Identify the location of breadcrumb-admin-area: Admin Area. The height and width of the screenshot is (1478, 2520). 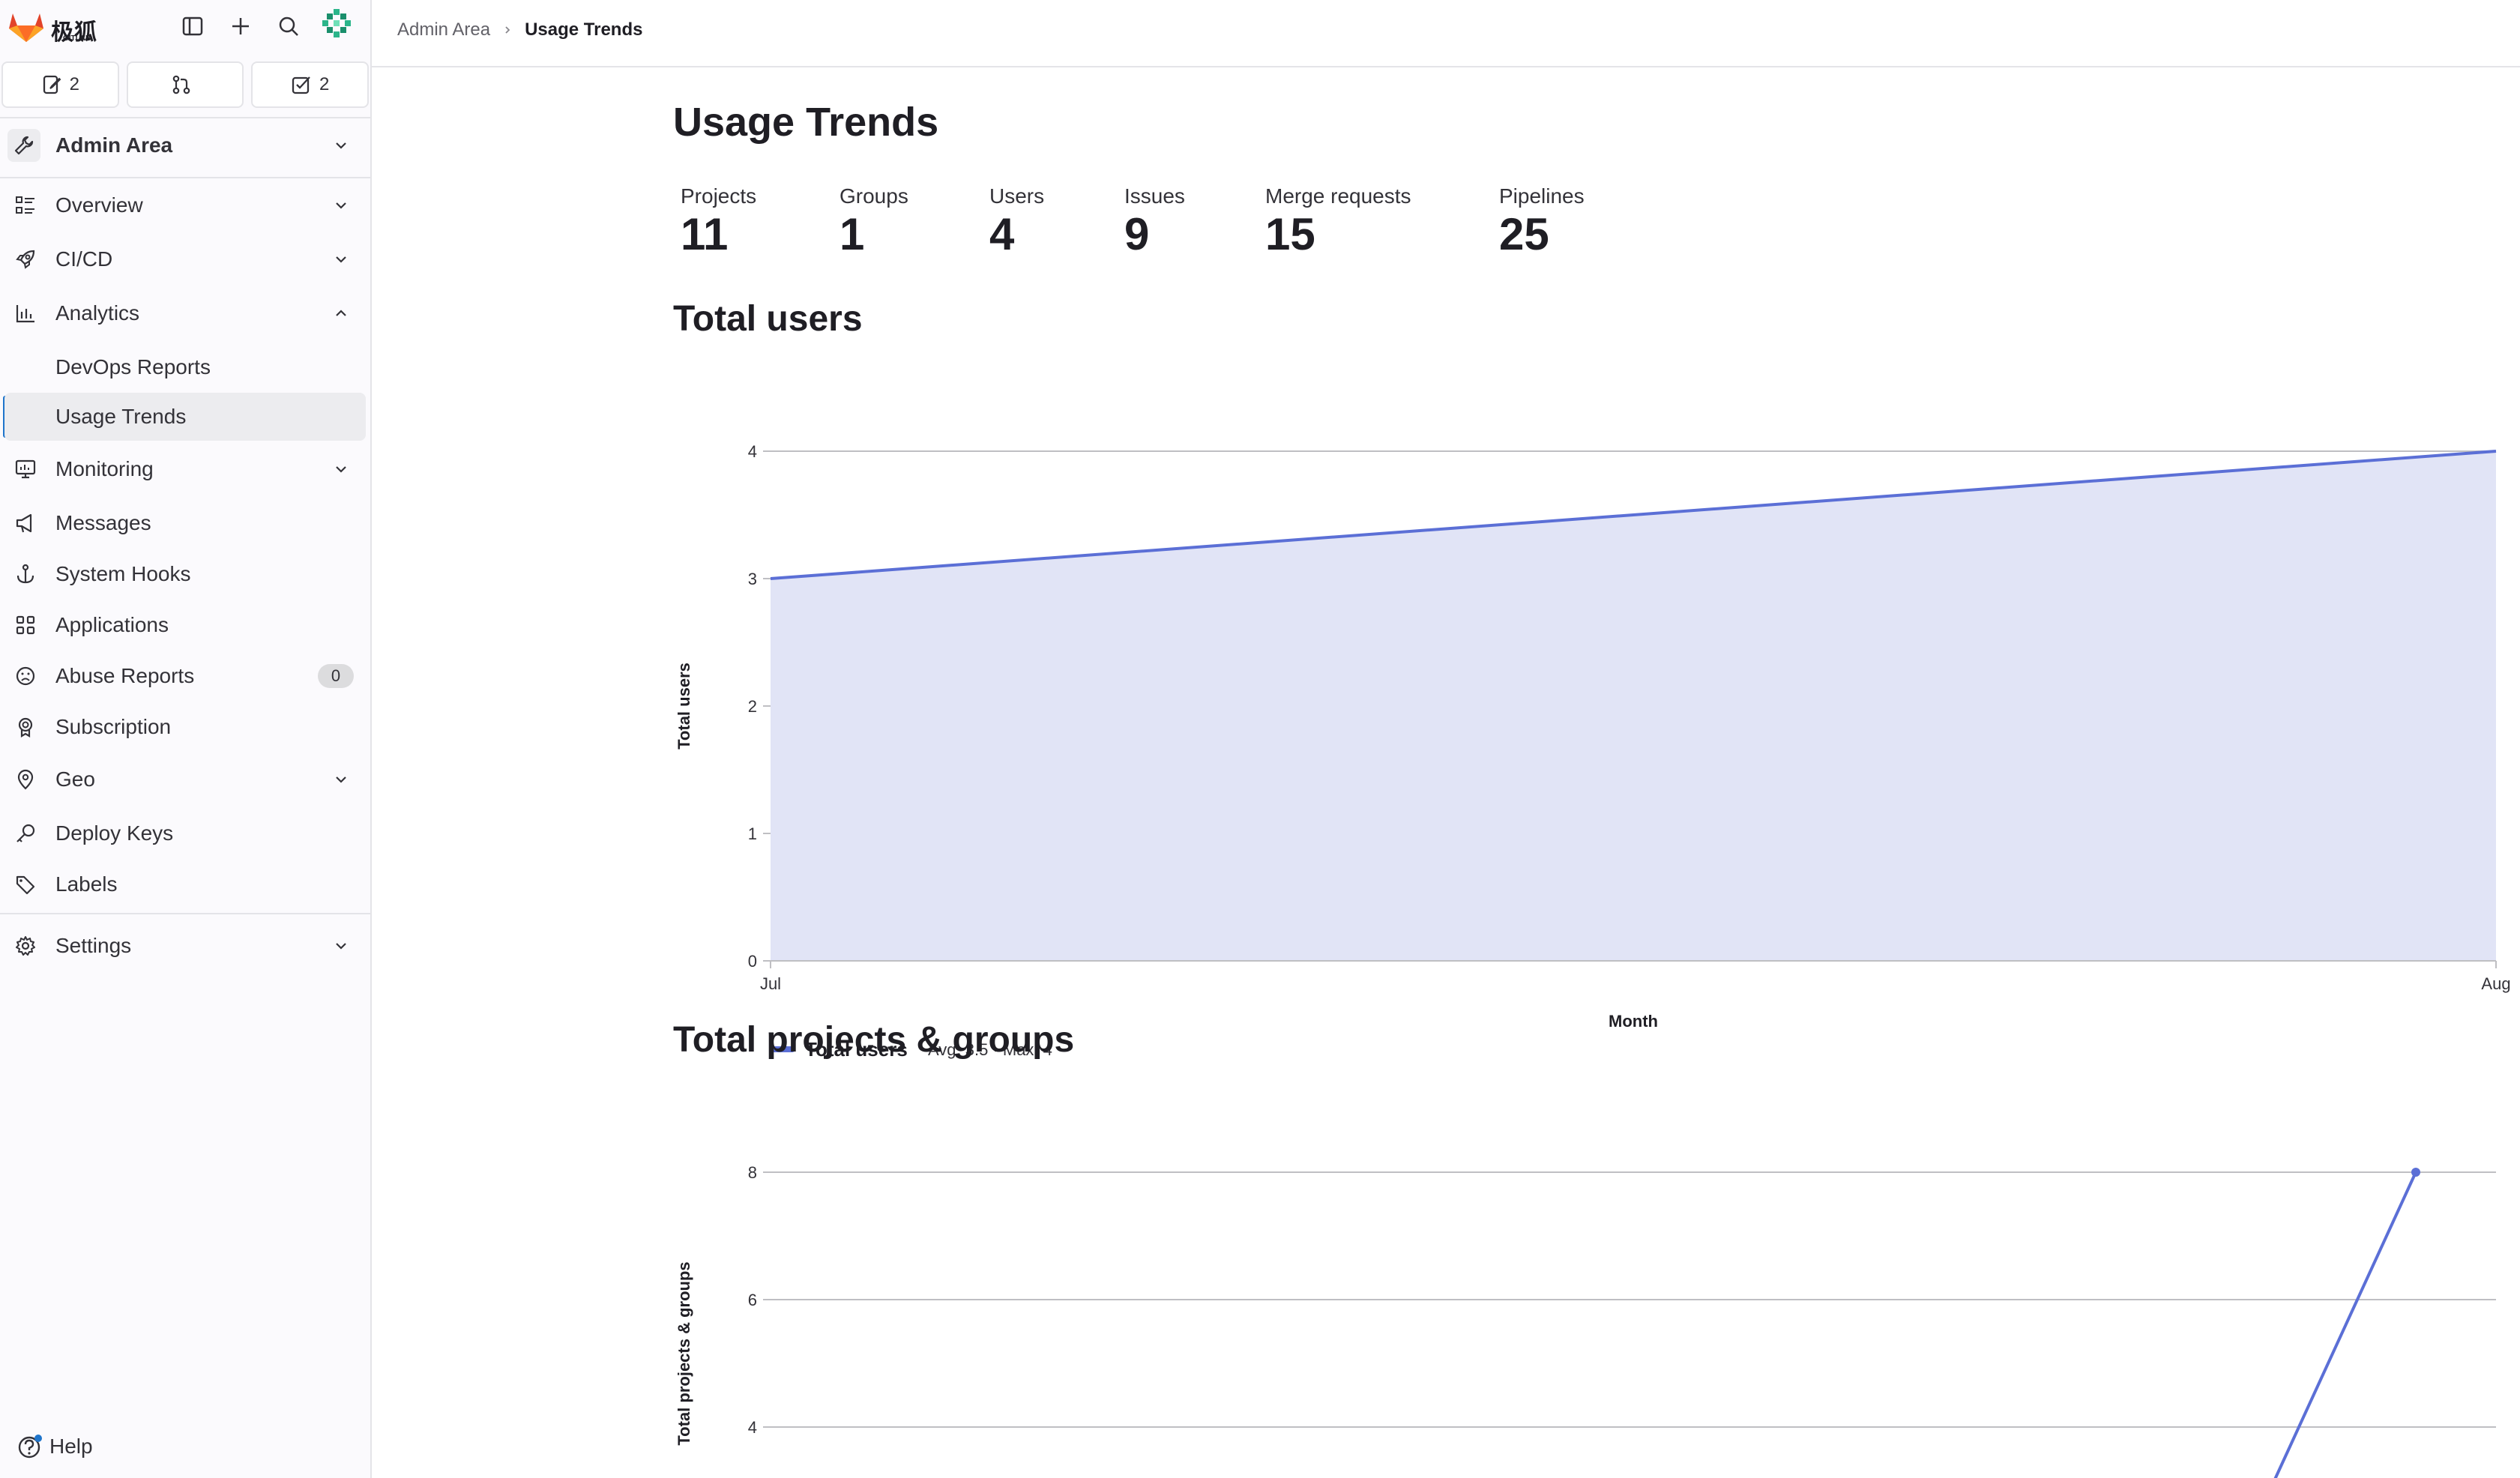
(444, 29).